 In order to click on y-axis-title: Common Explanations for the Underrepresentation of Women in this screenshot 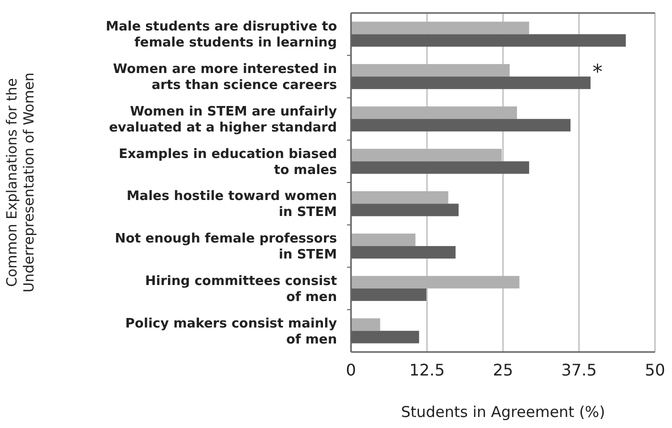, I will do `click(21, 182)`.